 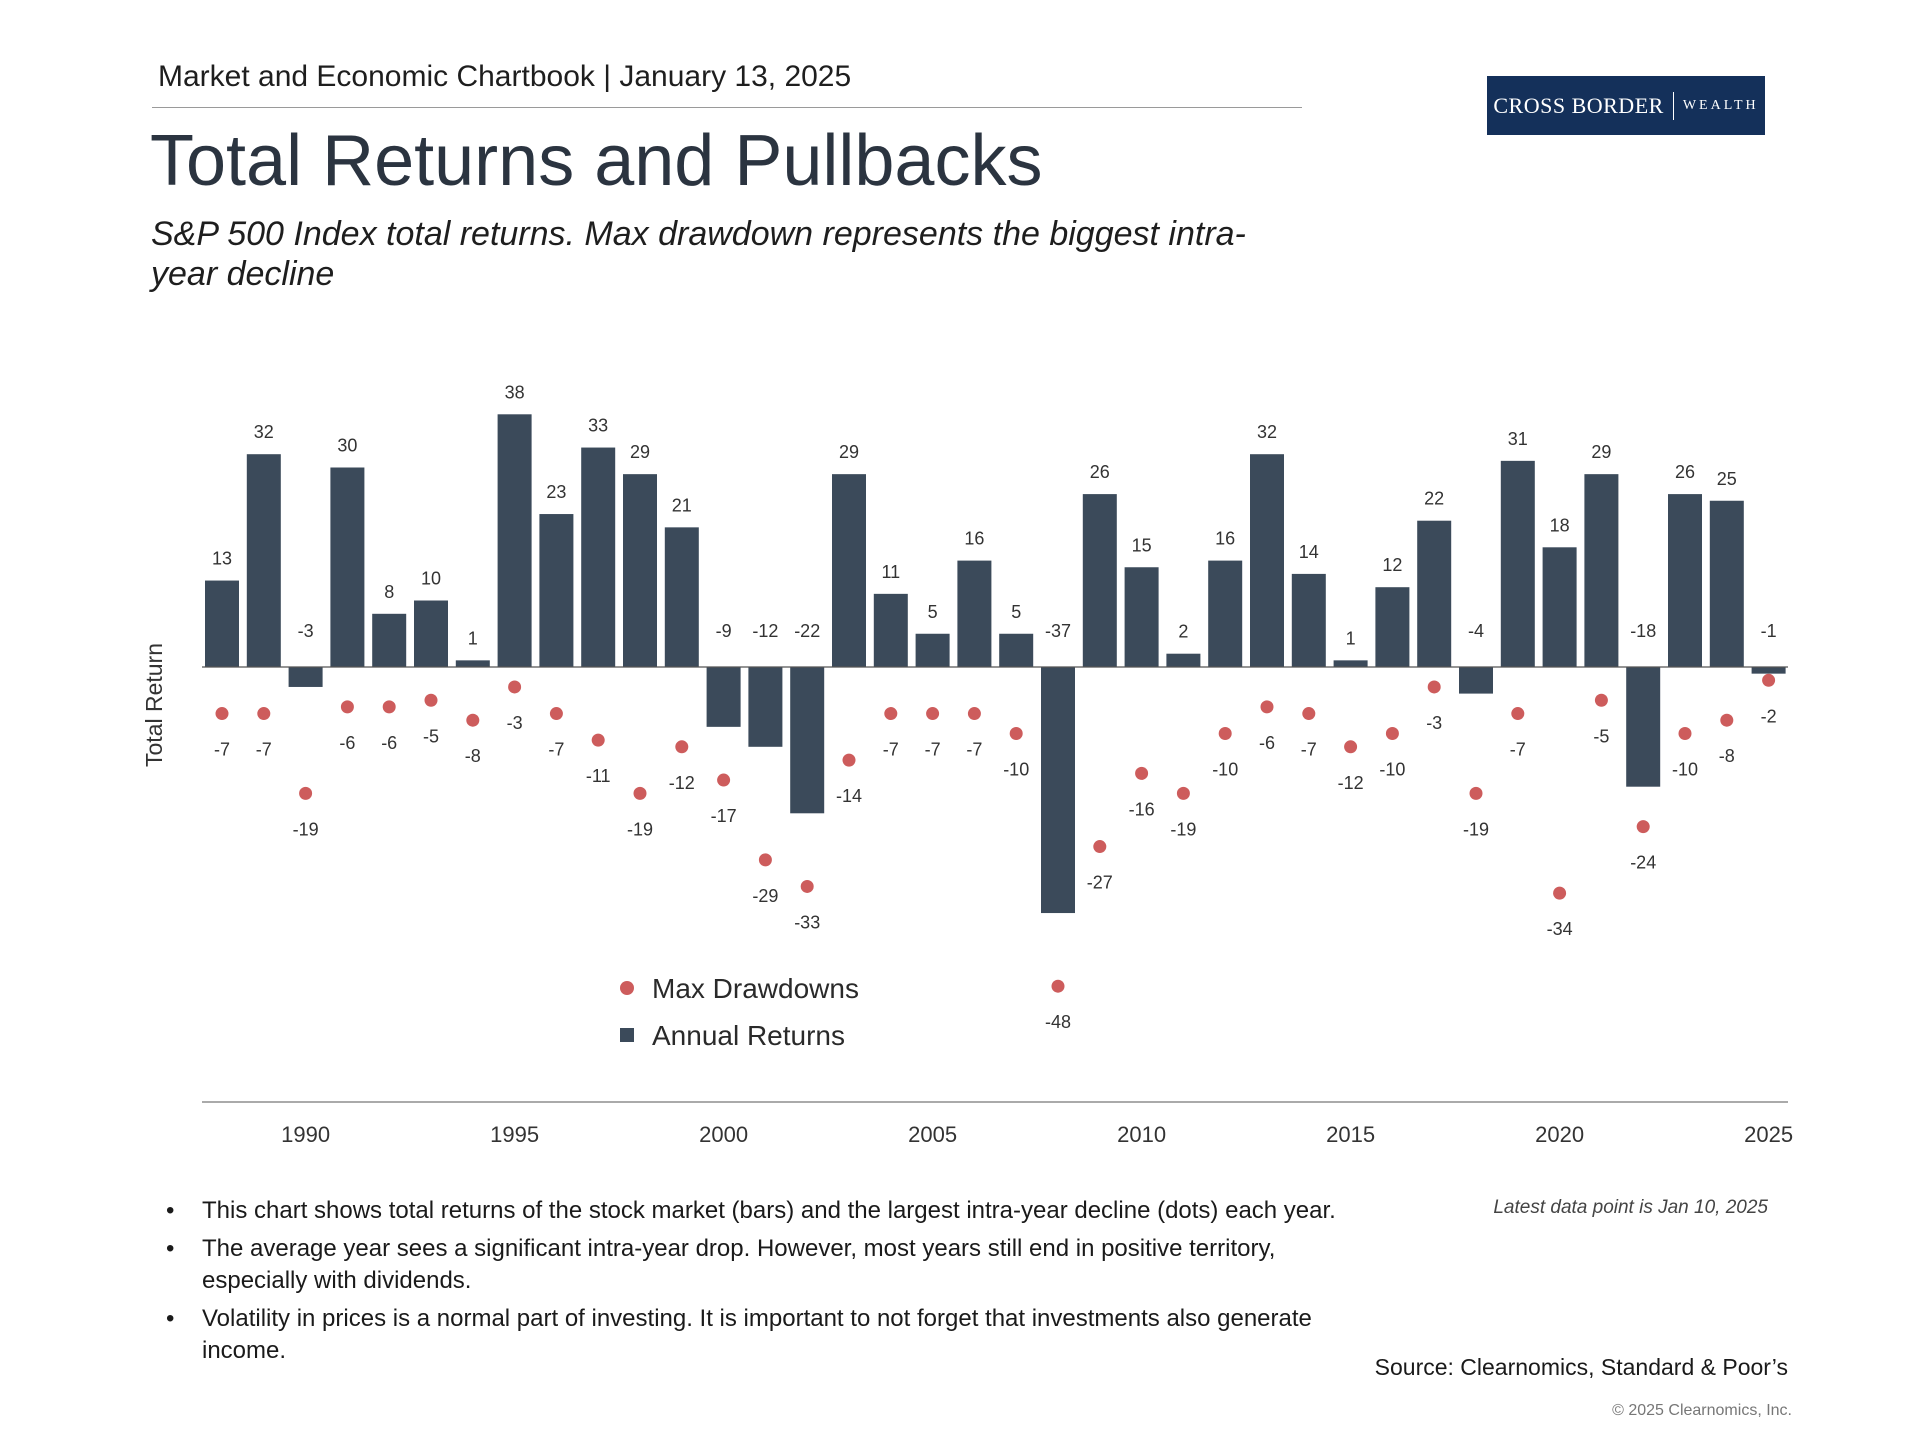 What do you see at coordinates (1267, 432) in the screenshot?
I see `bar-value-label: 32` at bounding box center [1267, 432].